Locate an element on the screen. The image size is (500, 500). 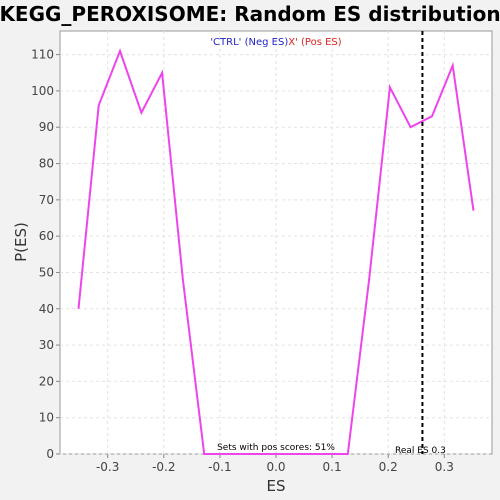
y-axis-ticks: 0 10 20 30 40 50 60 70 80 90 100 110 is located at coordinates (45, 254).